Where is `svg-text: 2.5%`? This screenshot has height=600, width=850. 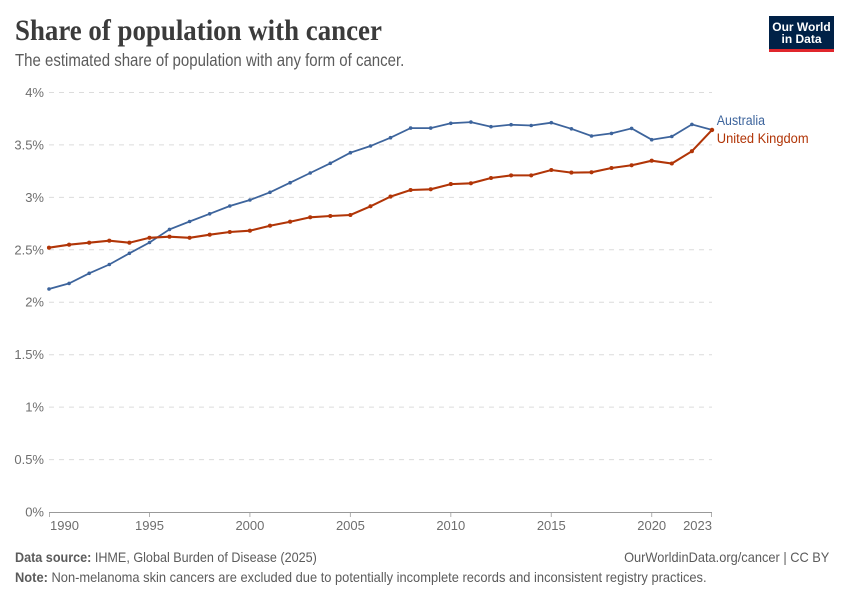
svg-text: 2.5% is located at coordinates (29, 249).